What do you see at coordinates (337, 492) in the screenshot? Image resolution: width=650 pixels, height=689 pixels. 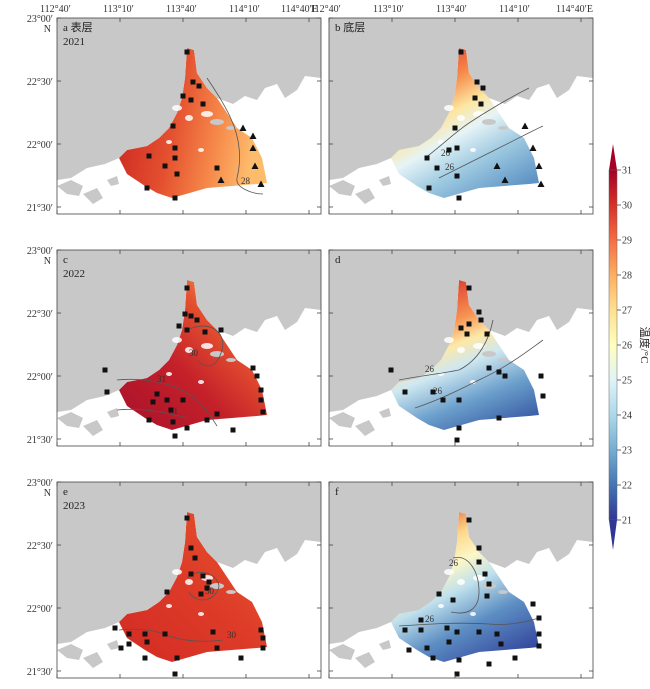 I see `panel-title: f` at bounding box center [337, 492].